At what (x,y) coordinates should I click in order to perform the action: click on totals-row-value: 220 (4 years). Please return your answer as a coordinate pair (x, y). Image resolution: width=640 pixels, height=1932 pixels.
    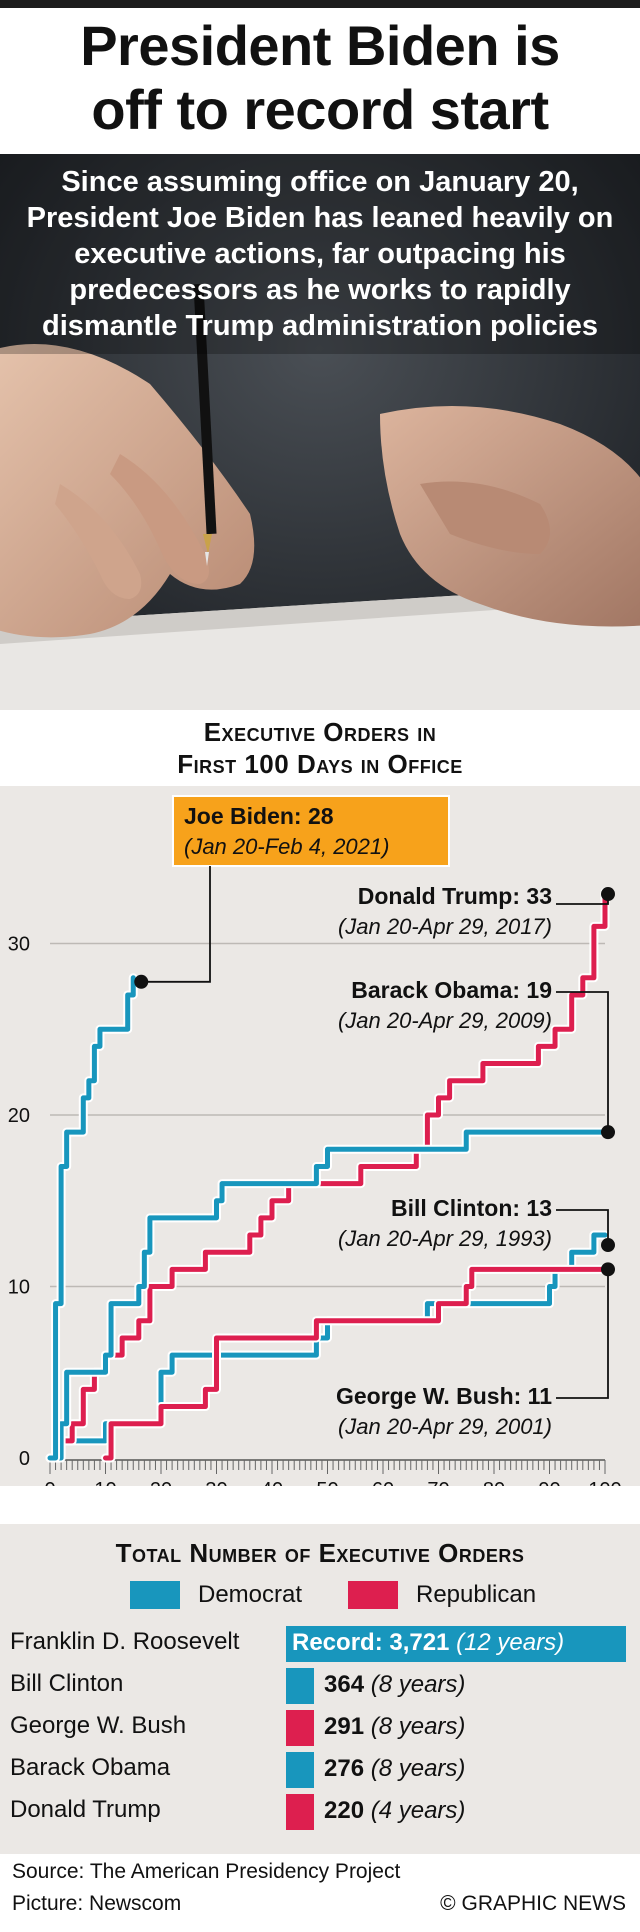
    Looking at the image, I should click on (395, 1810).